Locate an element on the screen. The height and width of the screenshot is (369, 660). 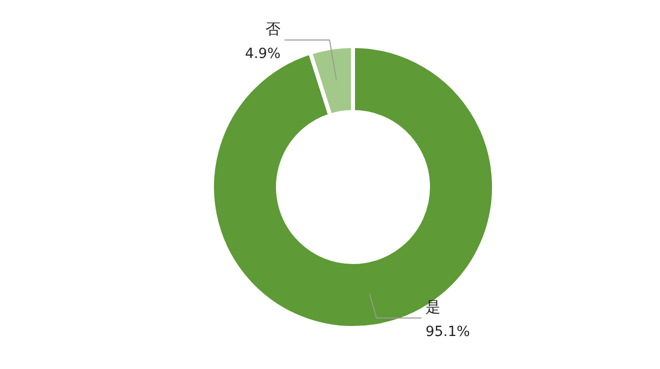
data-label: 4.9% is located at coordinates (262, 54).